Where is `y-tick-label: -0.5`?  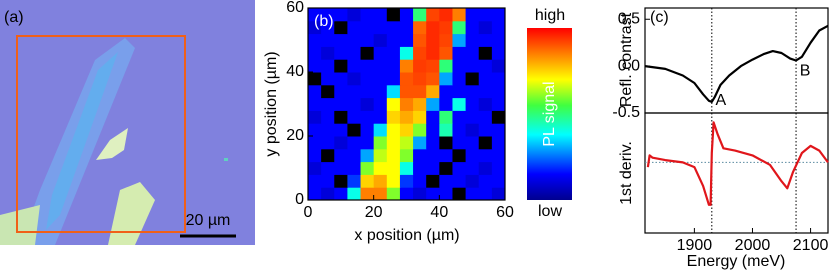
y-tick-label: -0.5 is located at coordinates (626, 112).